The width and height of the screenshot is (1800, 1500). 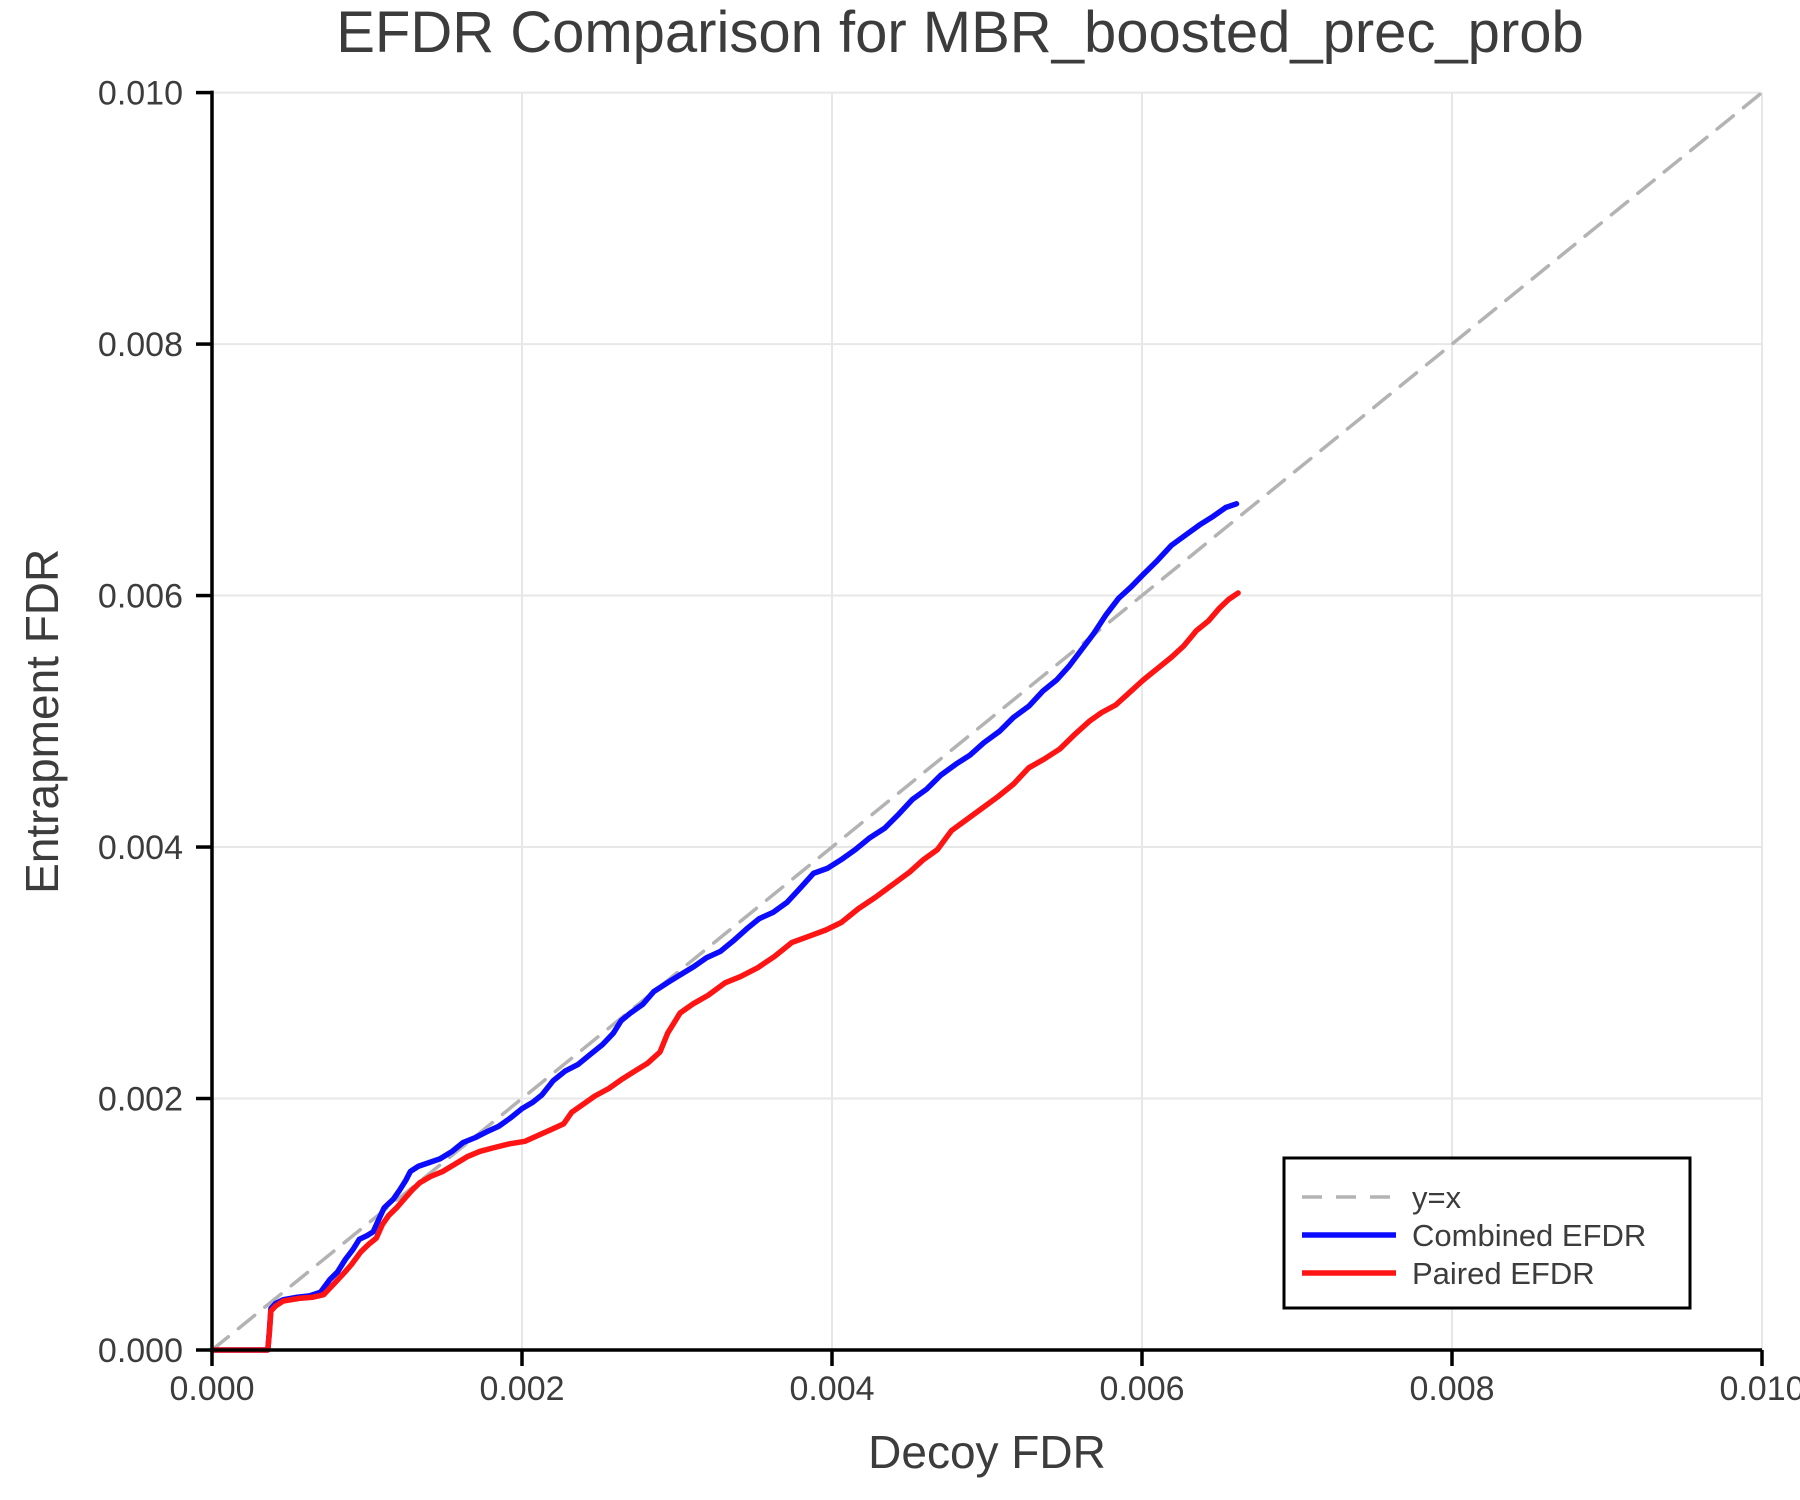 What do you see at coordinates (140, 597) in the screenshot?
I see `y-tick-label: 0.006` at bounding box center [140, 597].